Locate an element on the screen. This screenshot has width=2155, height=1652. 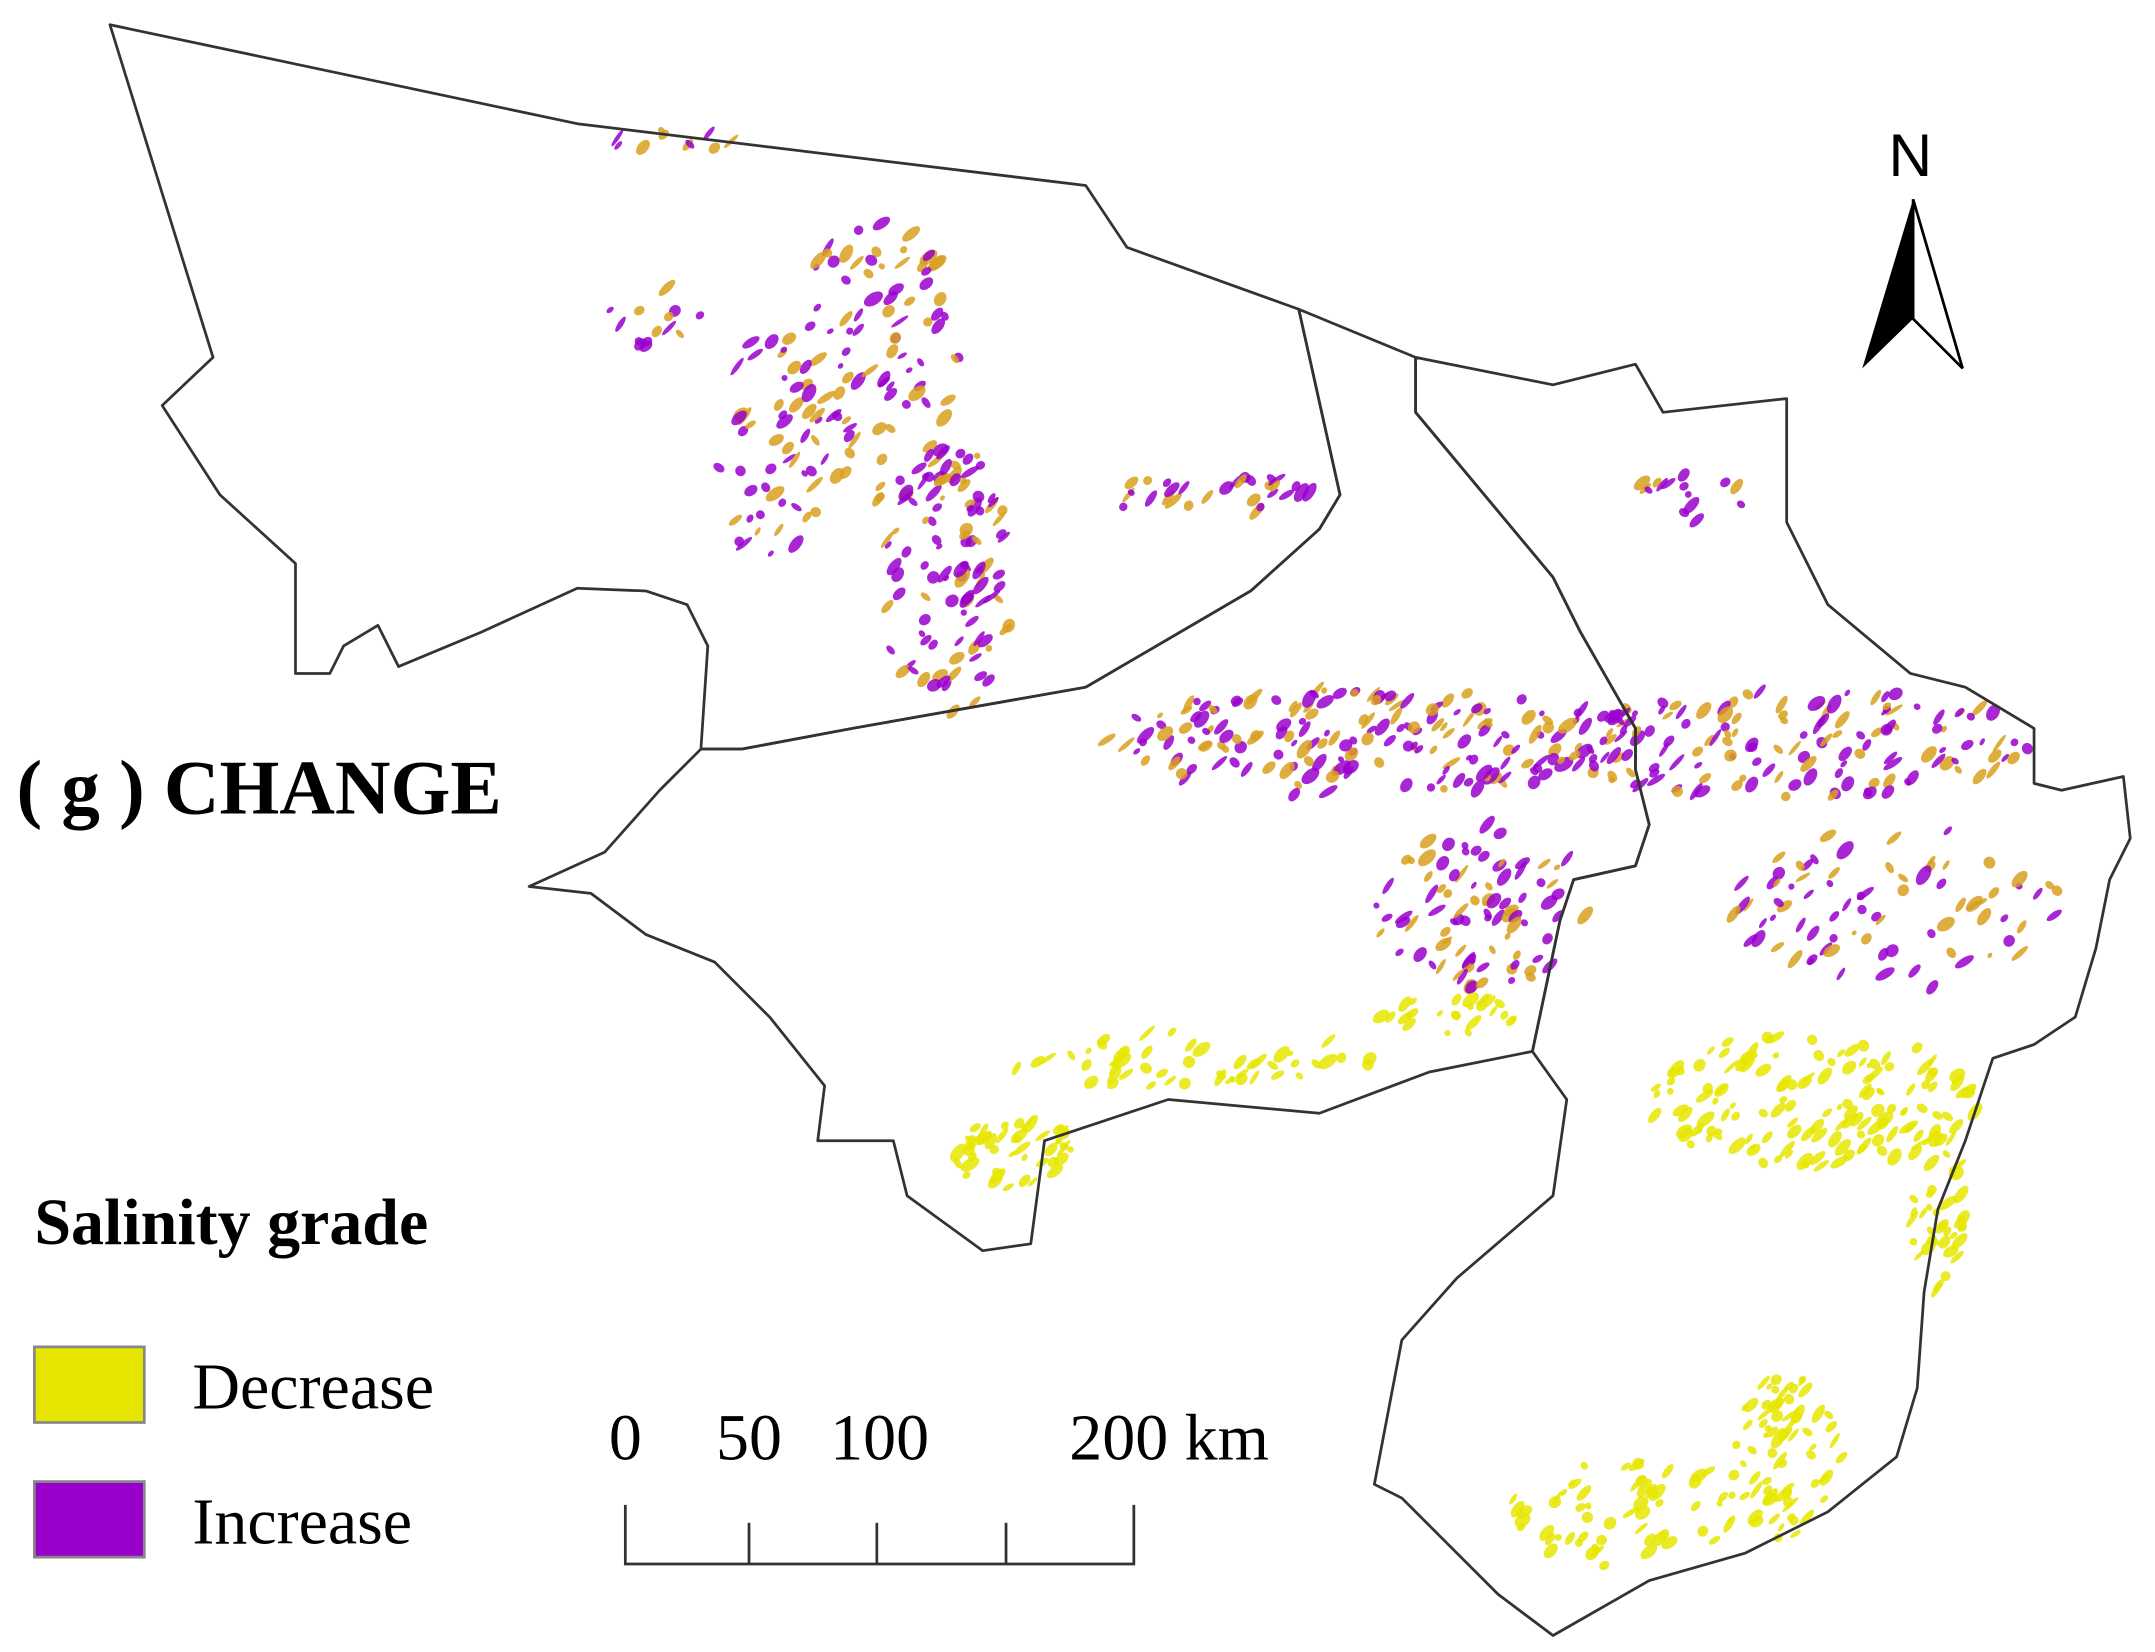
scale-label: 200 km is located at coordinates (1169, 1438).